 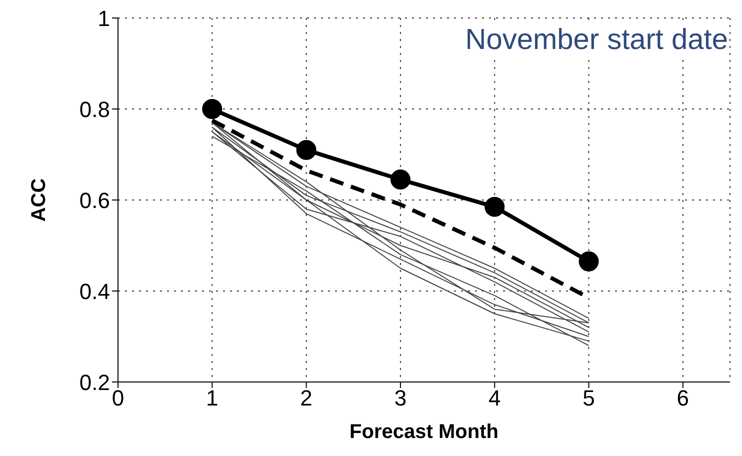 What do you see at coordinates (683, 398) in the screenshot?
I see `x-tick-label: 6` at bounding box center [683, 398].